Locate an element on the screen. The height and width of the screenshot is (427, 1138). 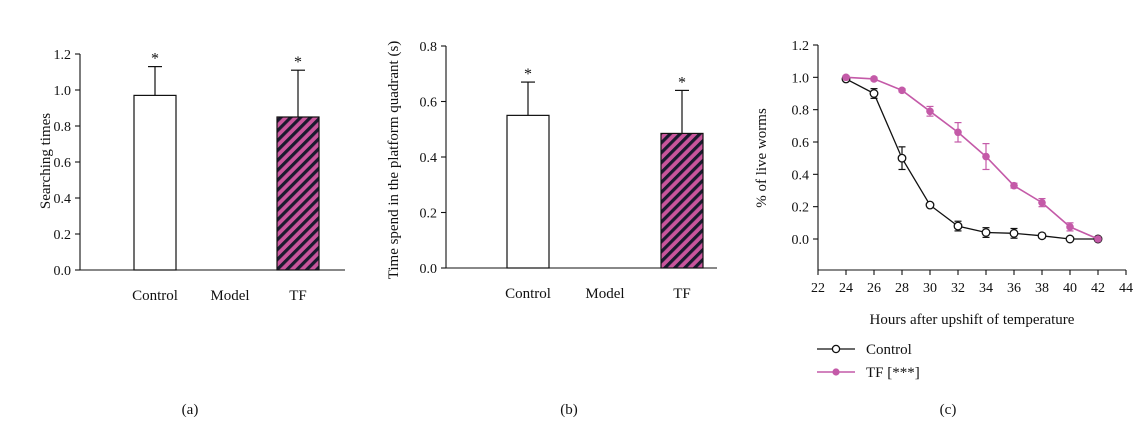
panel-b-y-tick-label: 0.4 is located at coordinates (429, 158).